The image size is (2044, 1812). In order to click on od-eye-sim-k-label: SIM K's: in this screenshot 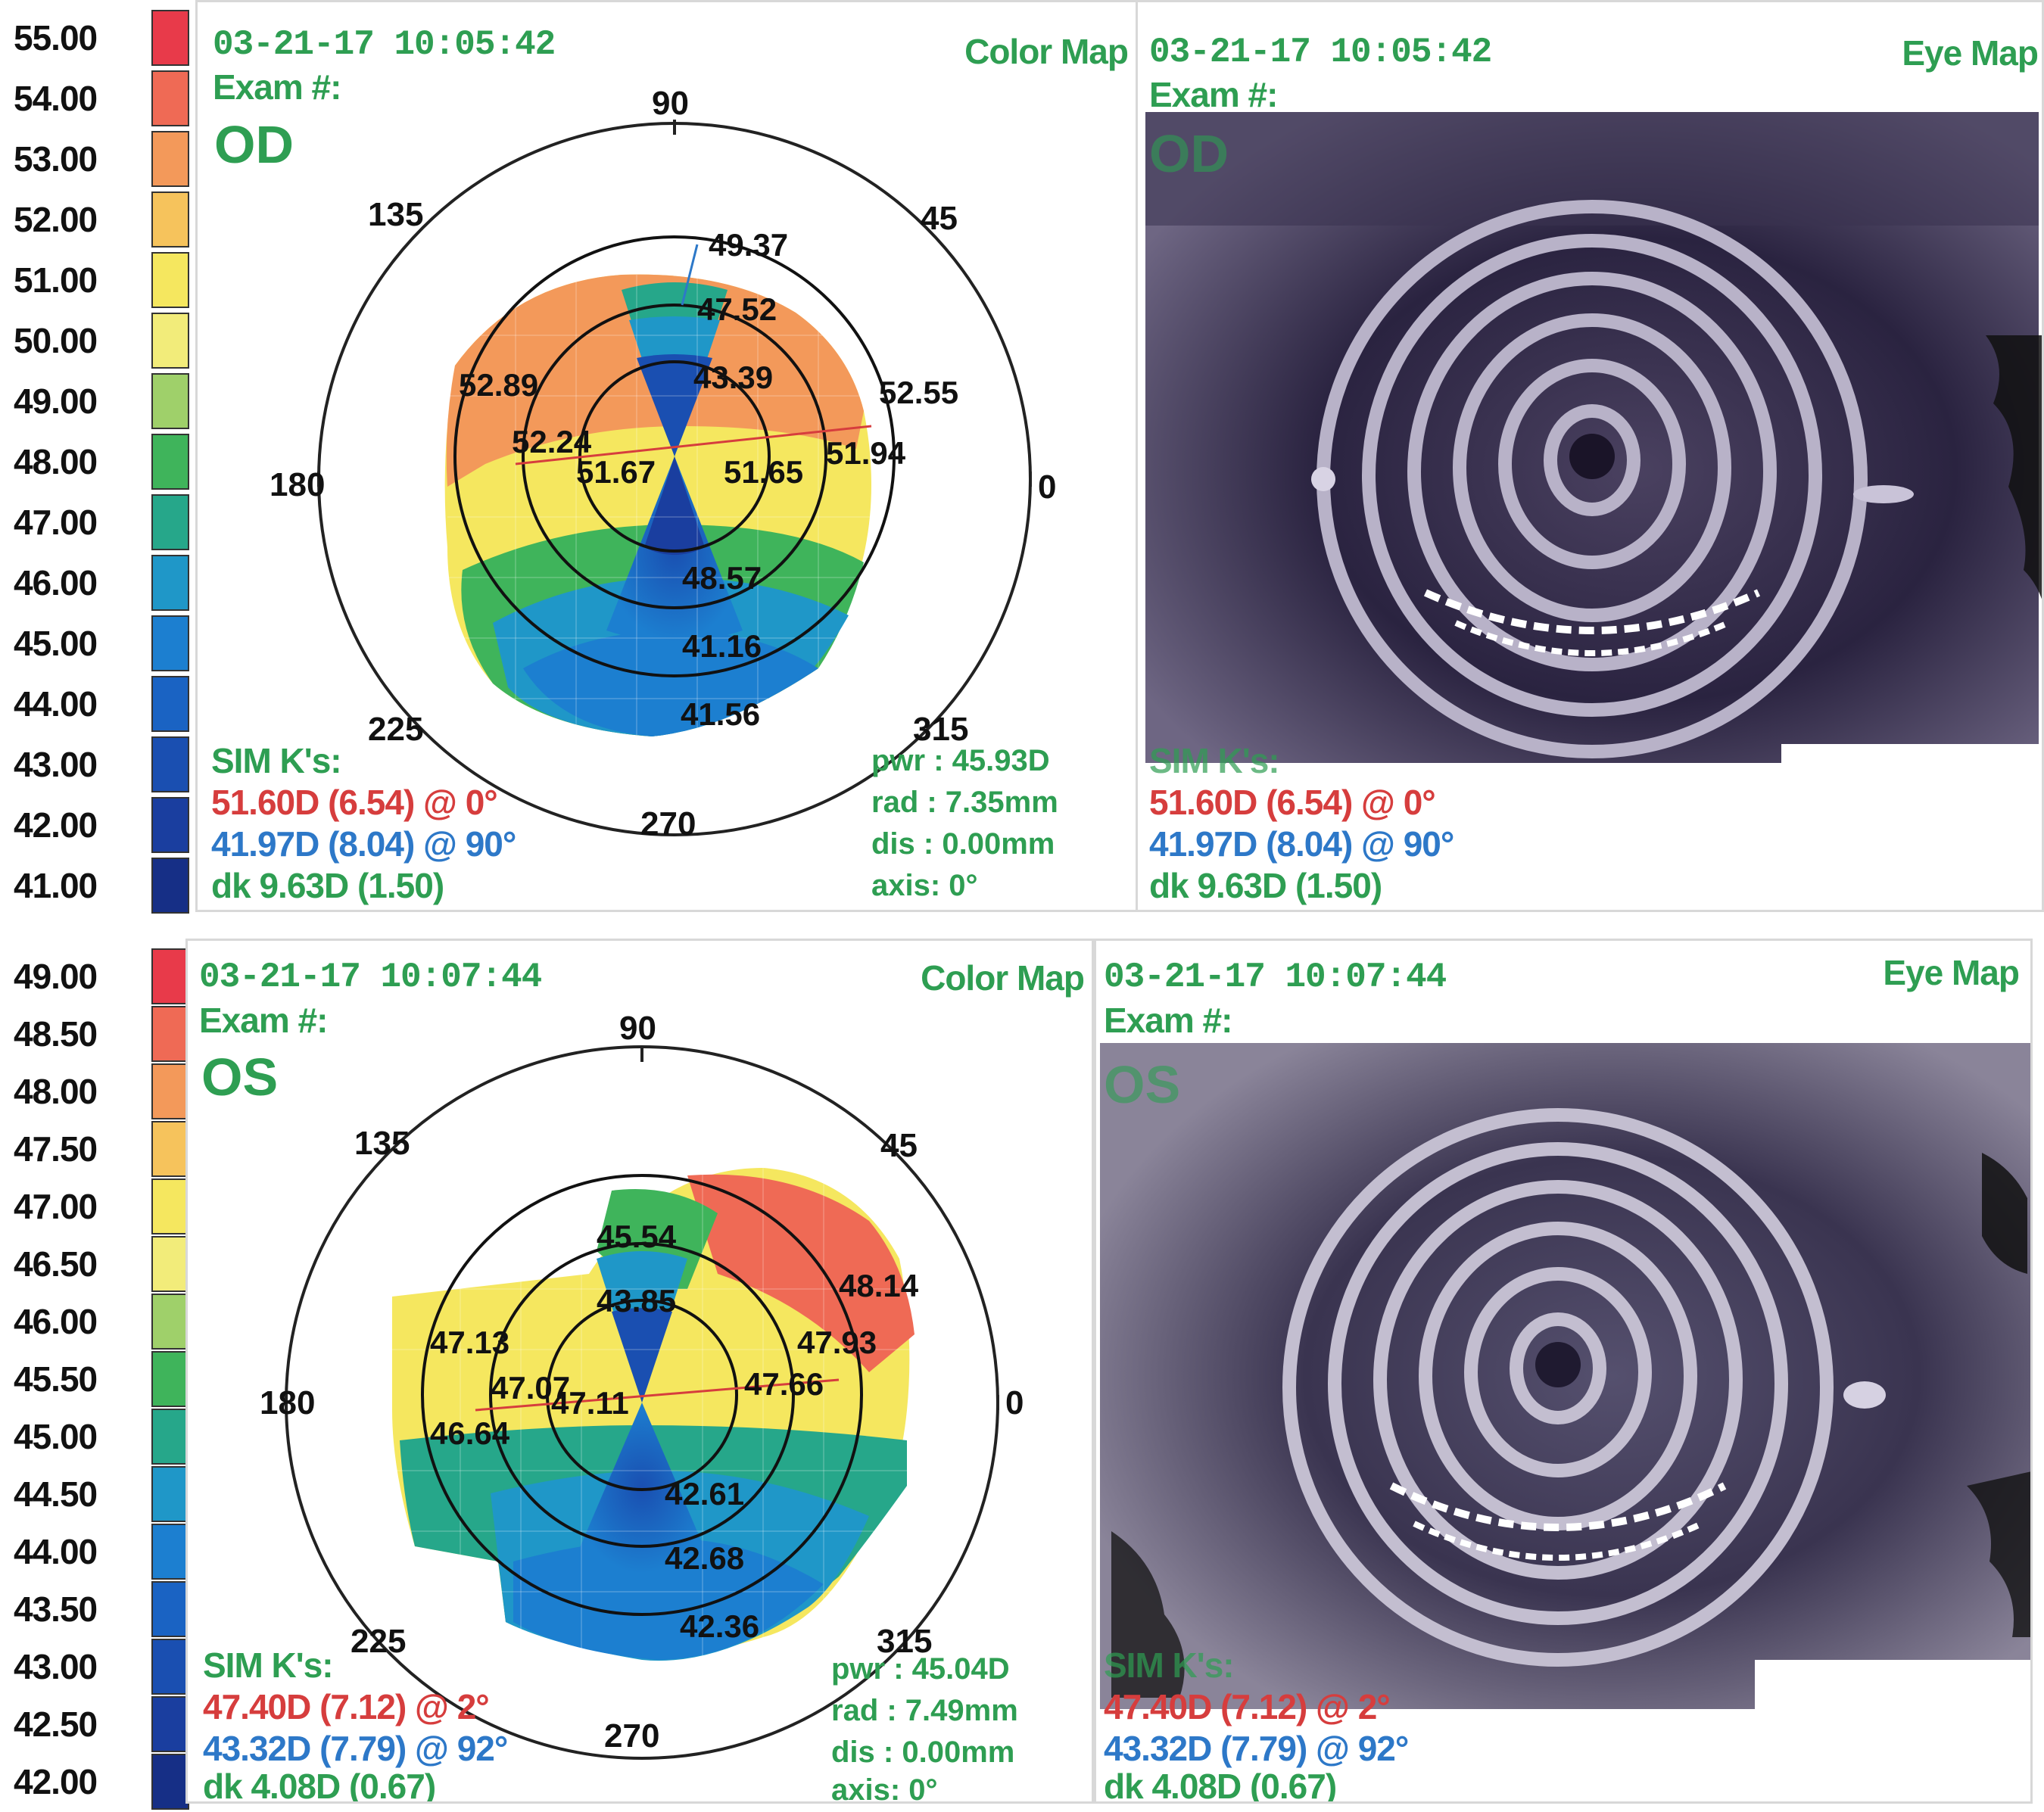, I will do `click(1214, 760)`.